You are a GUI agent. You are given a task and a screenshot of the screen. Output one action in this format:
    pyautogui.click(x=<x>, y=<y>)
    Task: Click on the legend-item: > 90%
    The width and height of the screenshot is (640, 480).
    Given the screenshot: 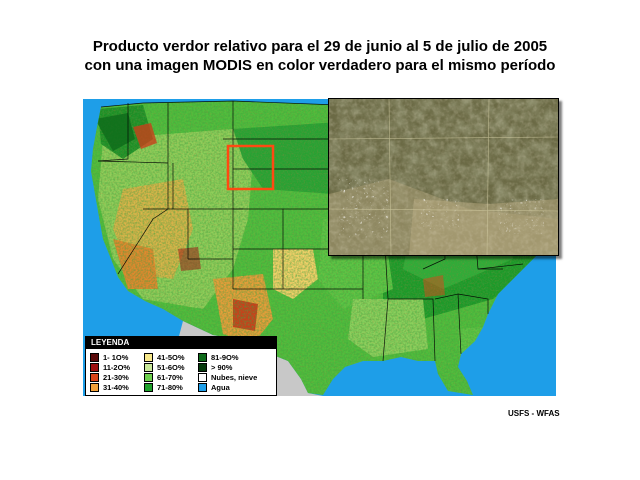 What is the action you would take?
    pyautogui.click(x=227, y=367)
    